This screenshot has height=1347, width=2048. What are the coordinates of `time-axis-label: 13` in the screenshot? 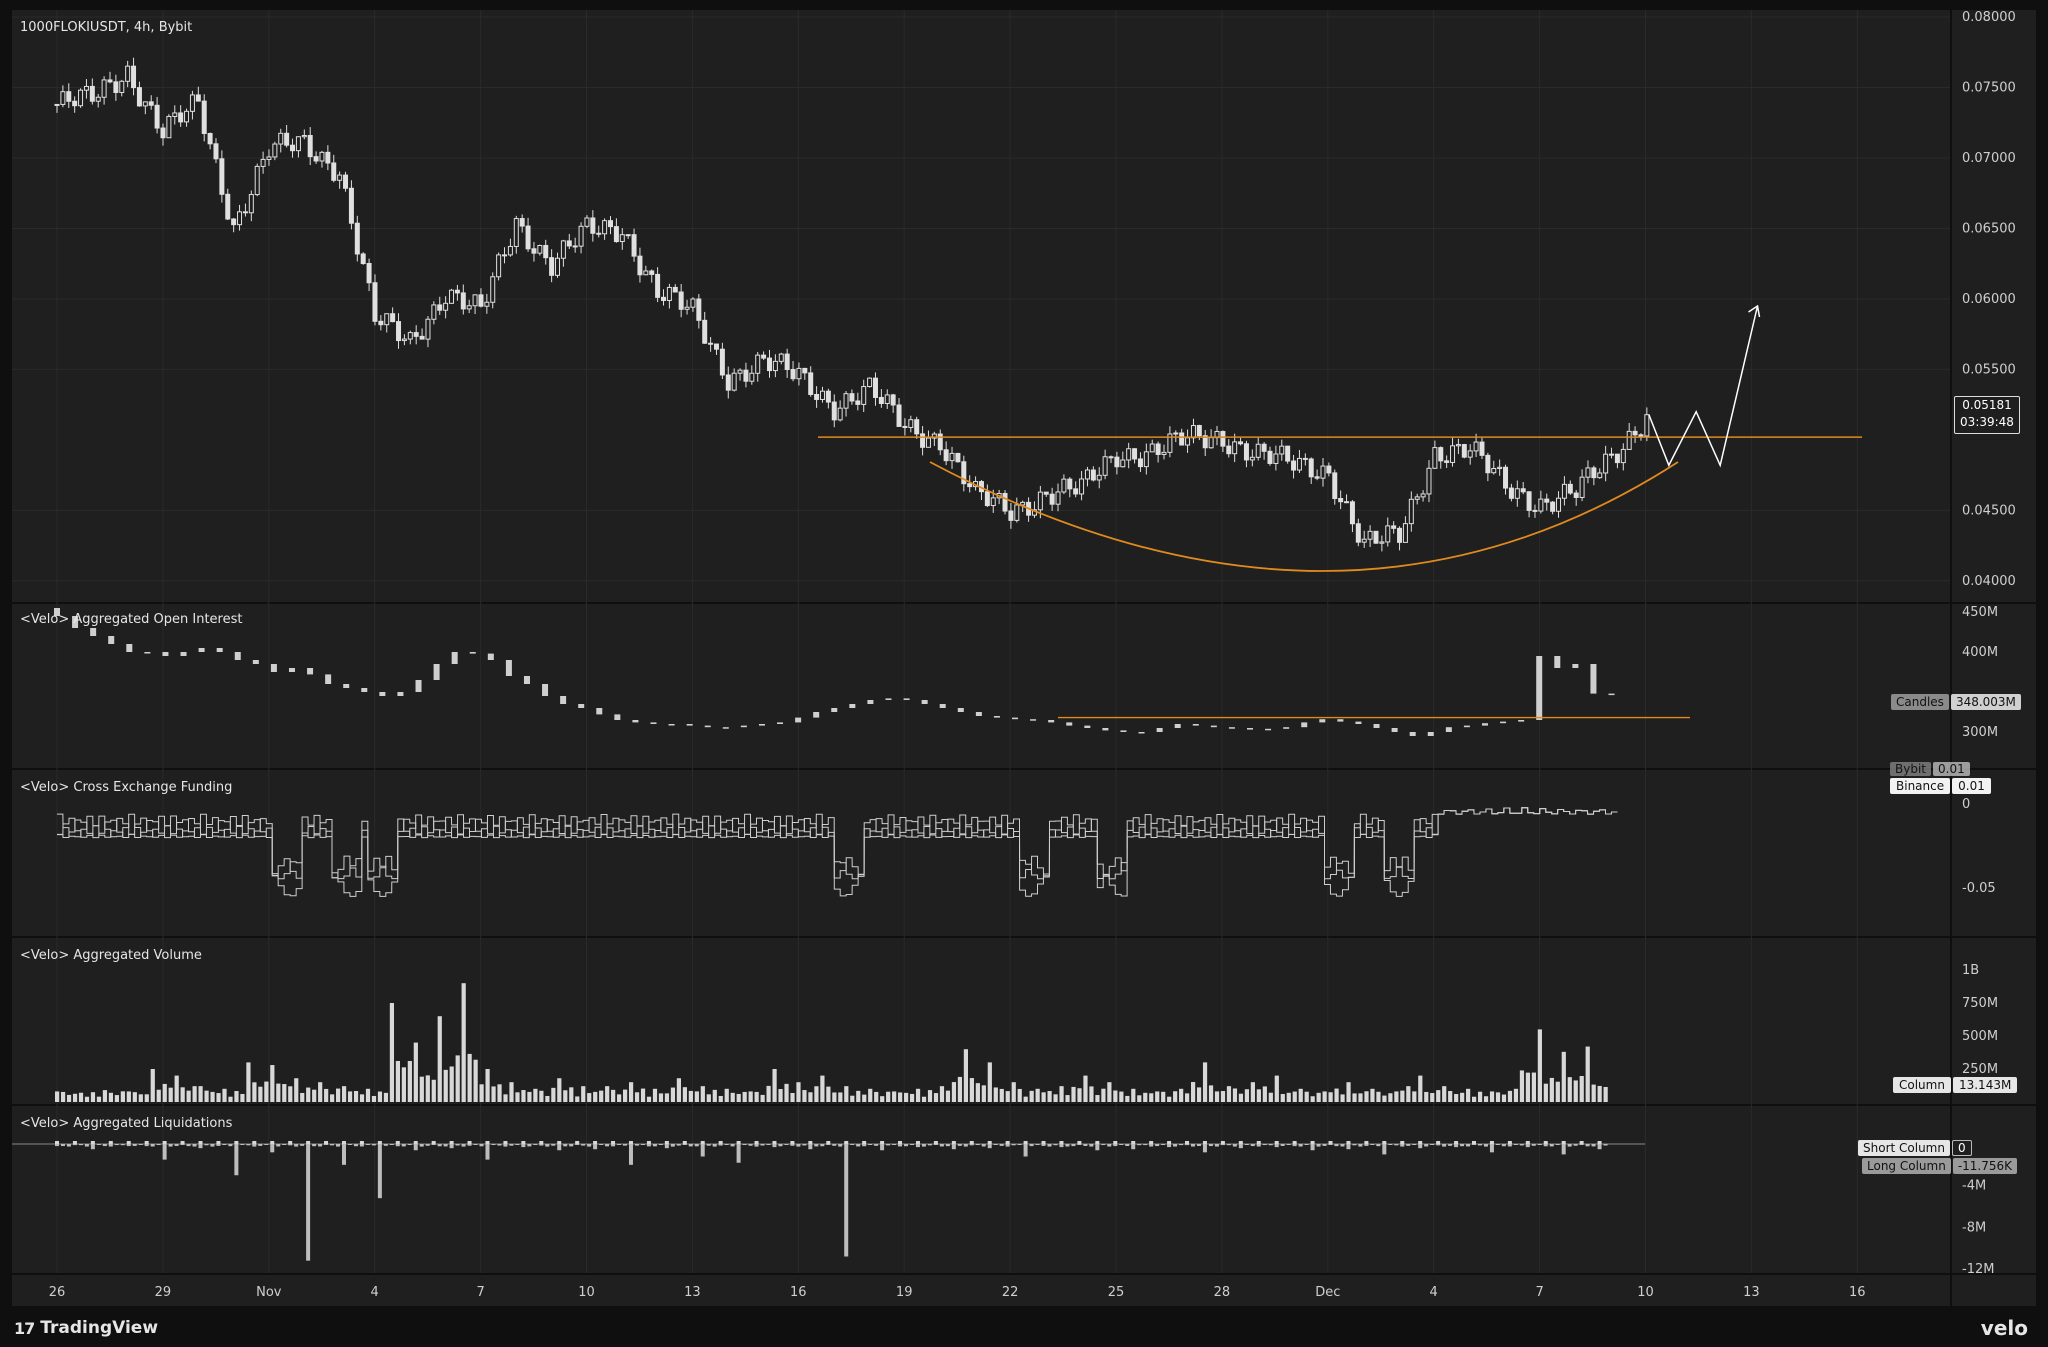 It's located at (692, 1292).